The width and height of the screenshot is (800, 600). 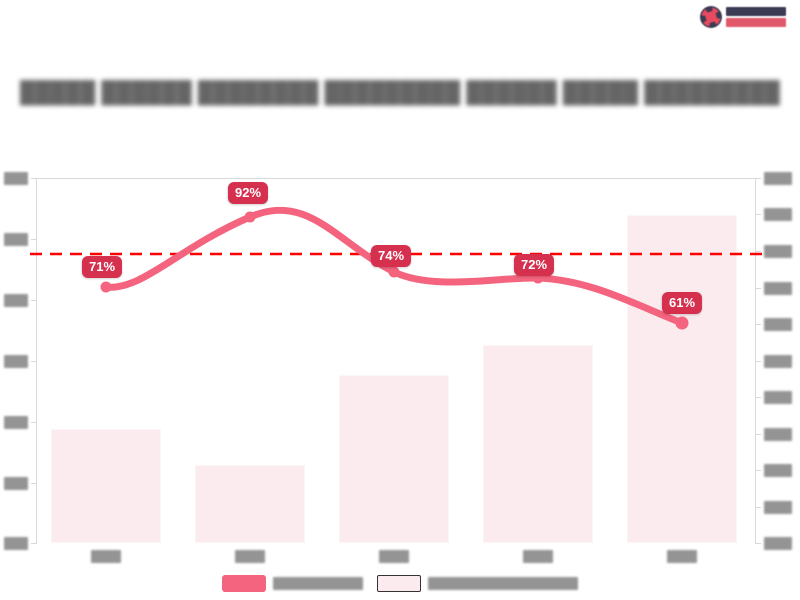 I want to click on left-axis-line, so click(x=36, y=361).